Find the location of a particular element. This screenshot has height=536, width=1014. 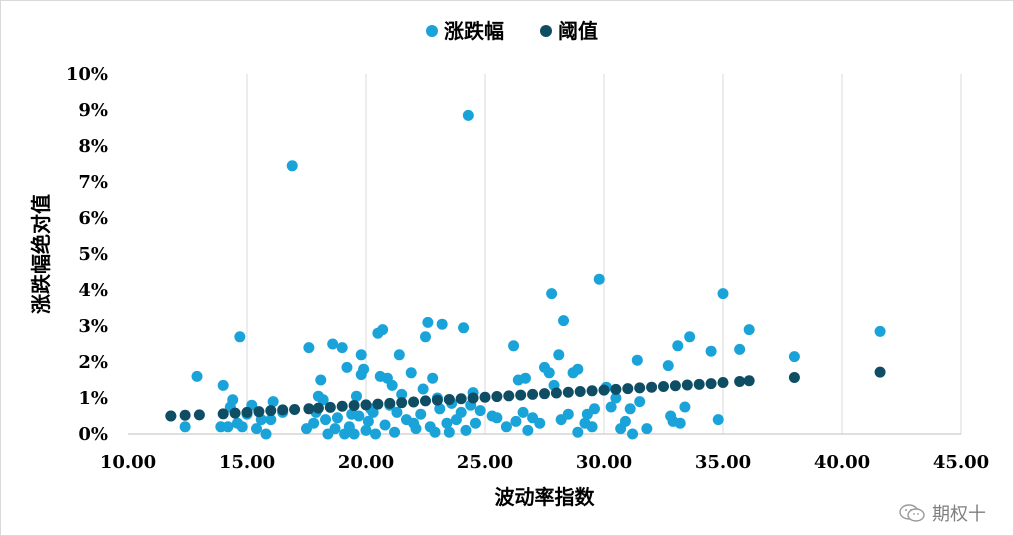

x-tick-label: 45.00 is located at coordinates (961, 462).